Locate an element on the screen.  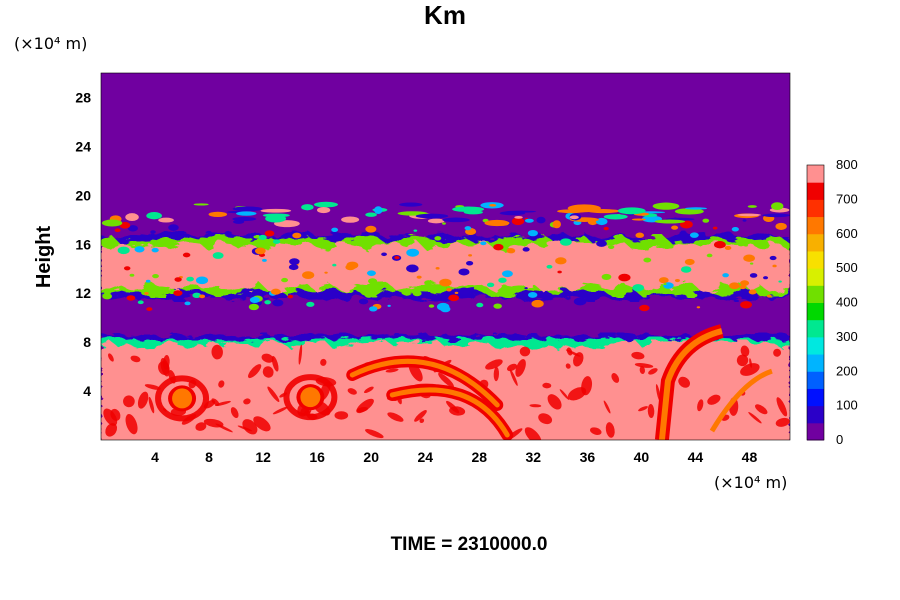
colorbar-tick-label: 500 is located at coordinates (847, 267).